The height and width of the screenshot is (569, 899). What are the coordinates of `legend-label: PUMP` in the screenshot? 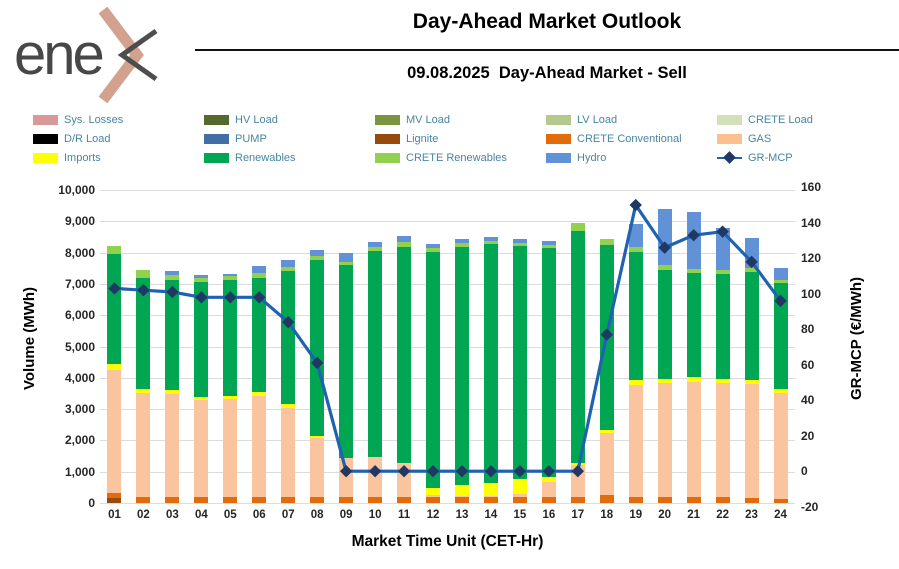 It's located at (251, 138).